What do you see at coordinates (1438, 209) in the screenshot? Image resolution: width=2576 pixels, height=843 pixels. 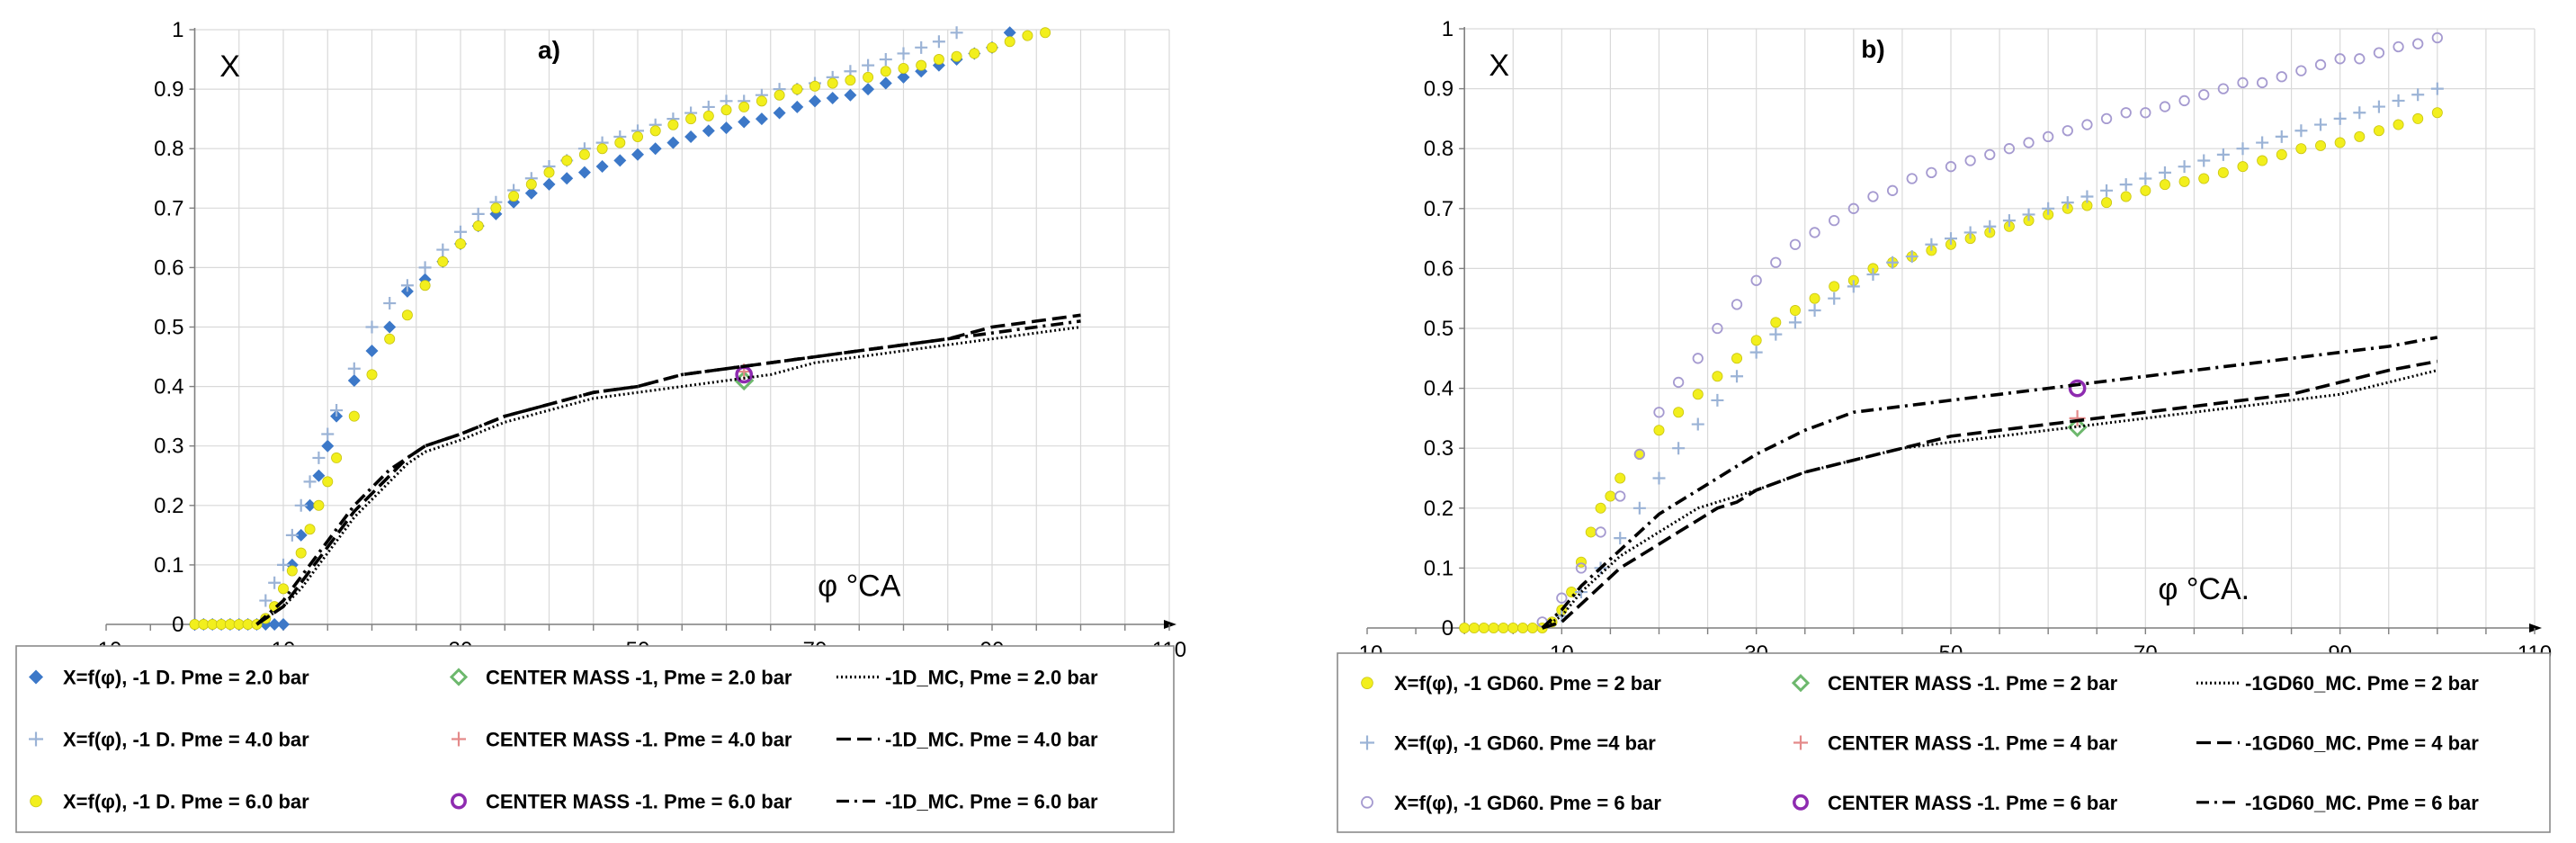 I see `y-tick-label: 0.7` at bounding box center [1438, 209].